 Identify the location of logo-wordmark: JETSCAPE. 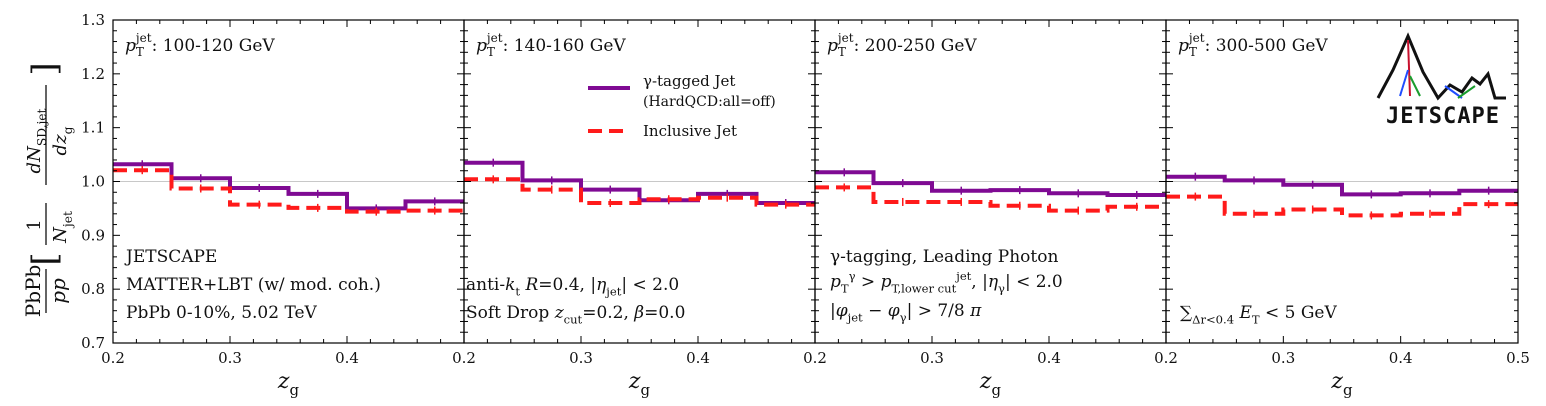
(1443, 116).